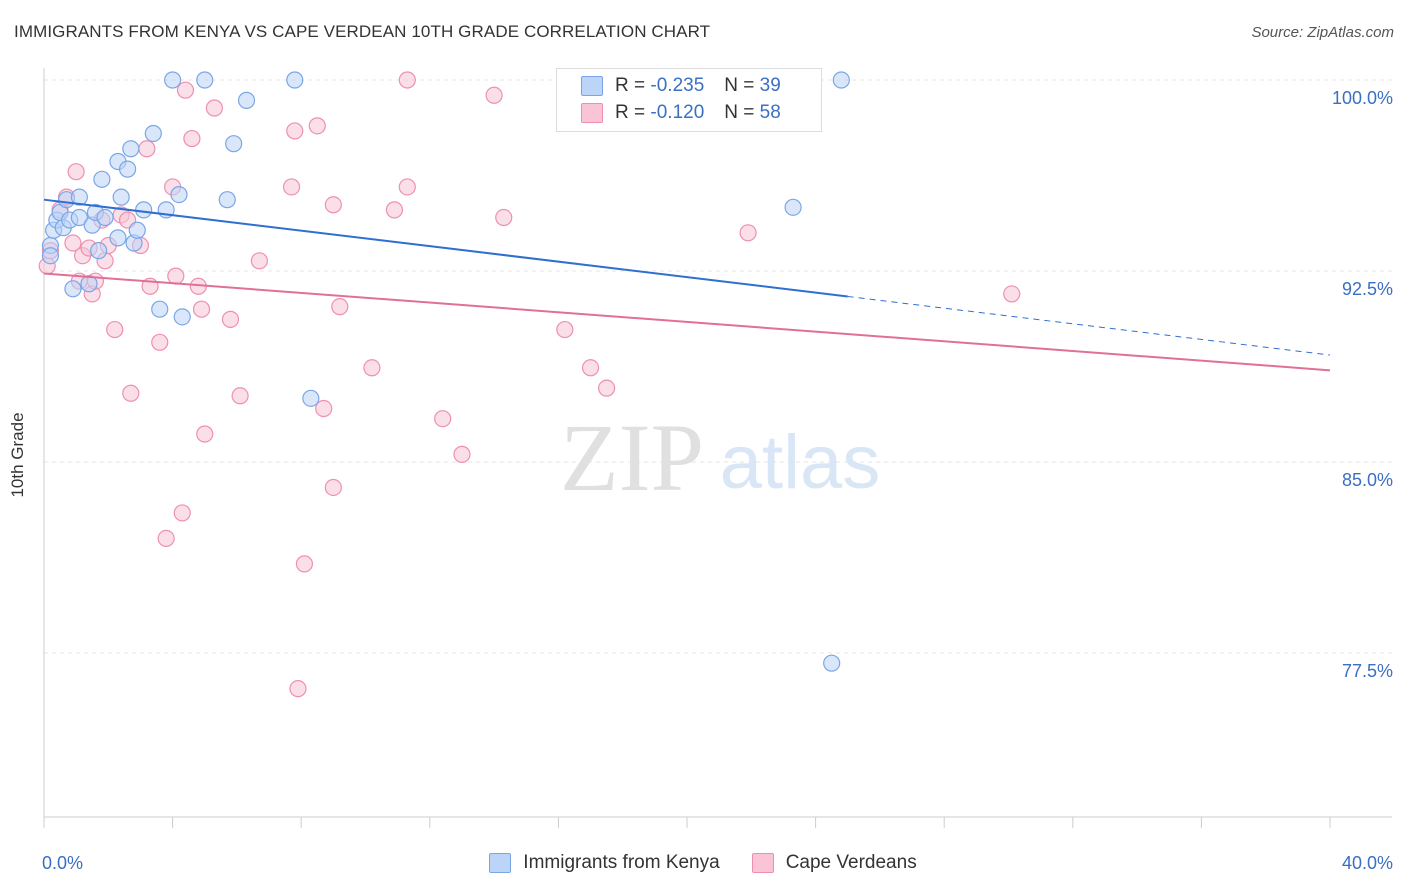  I want to click on legend-item-kenya: Immigrants from Kenya, so click(604, 863).